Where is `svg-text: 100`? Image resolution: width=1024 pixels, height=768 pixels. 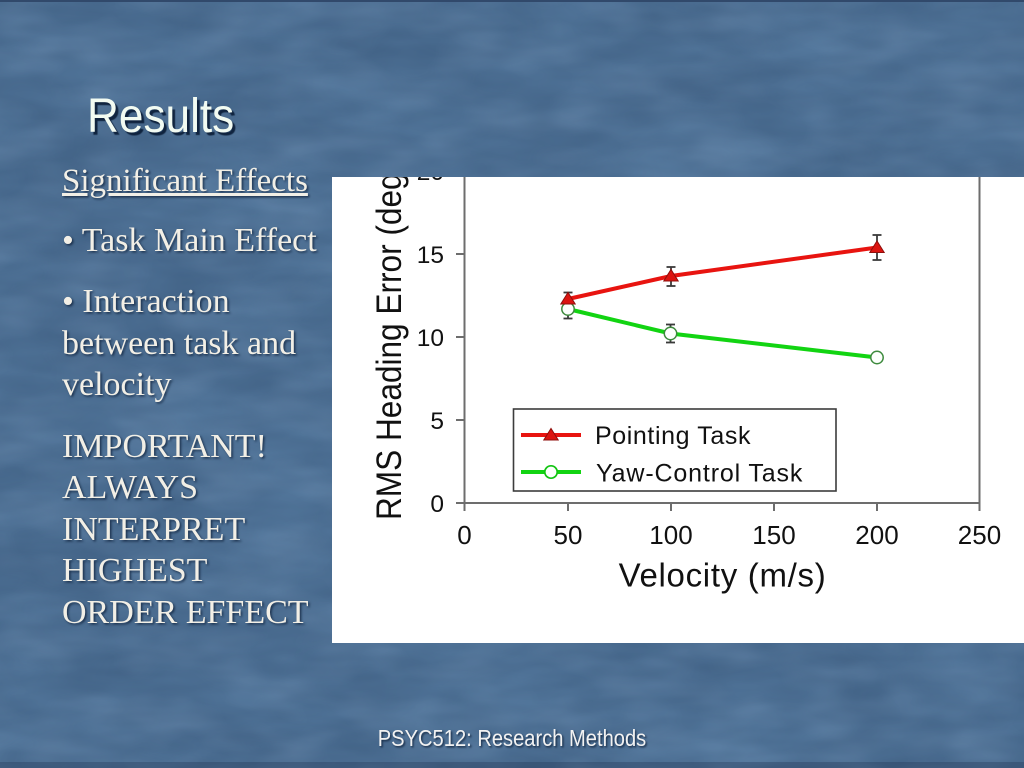
svg-text: 100 is located at coordinates (670, 535).